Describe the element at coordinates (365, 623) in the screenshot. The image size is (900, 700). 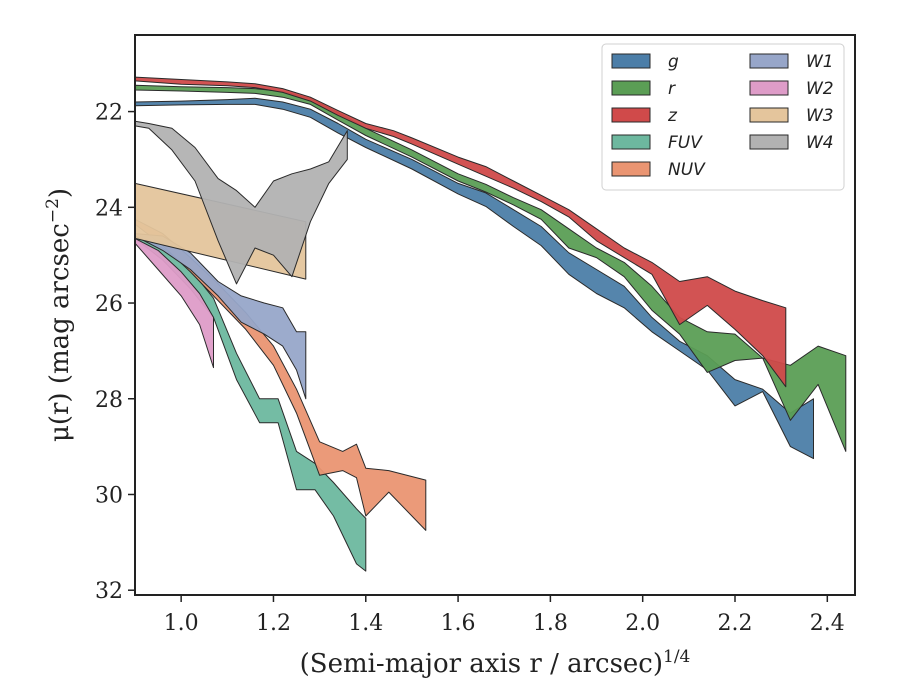
I see `x-tick-label: 1.4` at that location.